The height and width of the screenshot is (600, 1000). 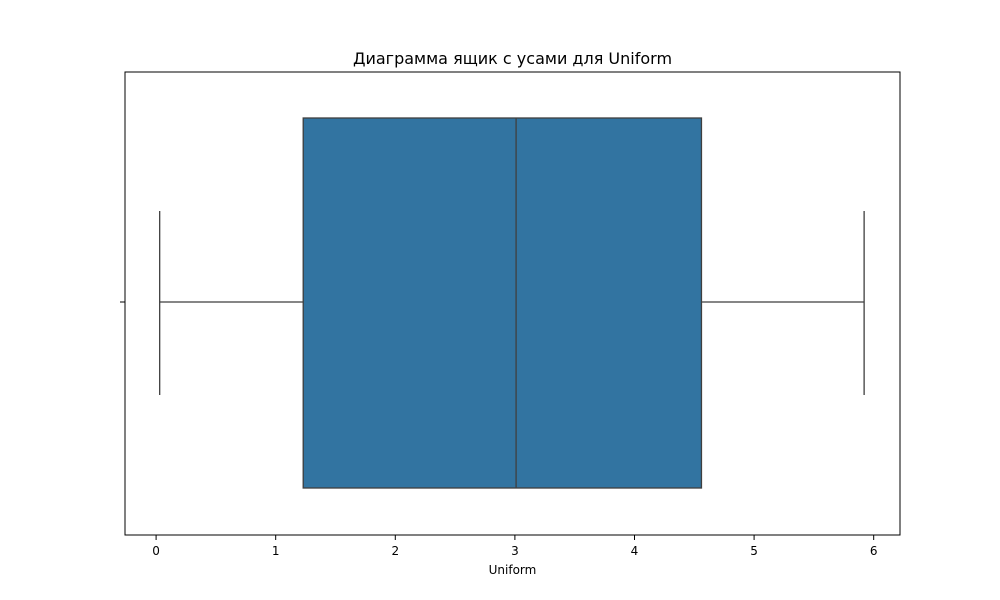 I want to click on x-tick-label: 4, so click(x=635, y=551).